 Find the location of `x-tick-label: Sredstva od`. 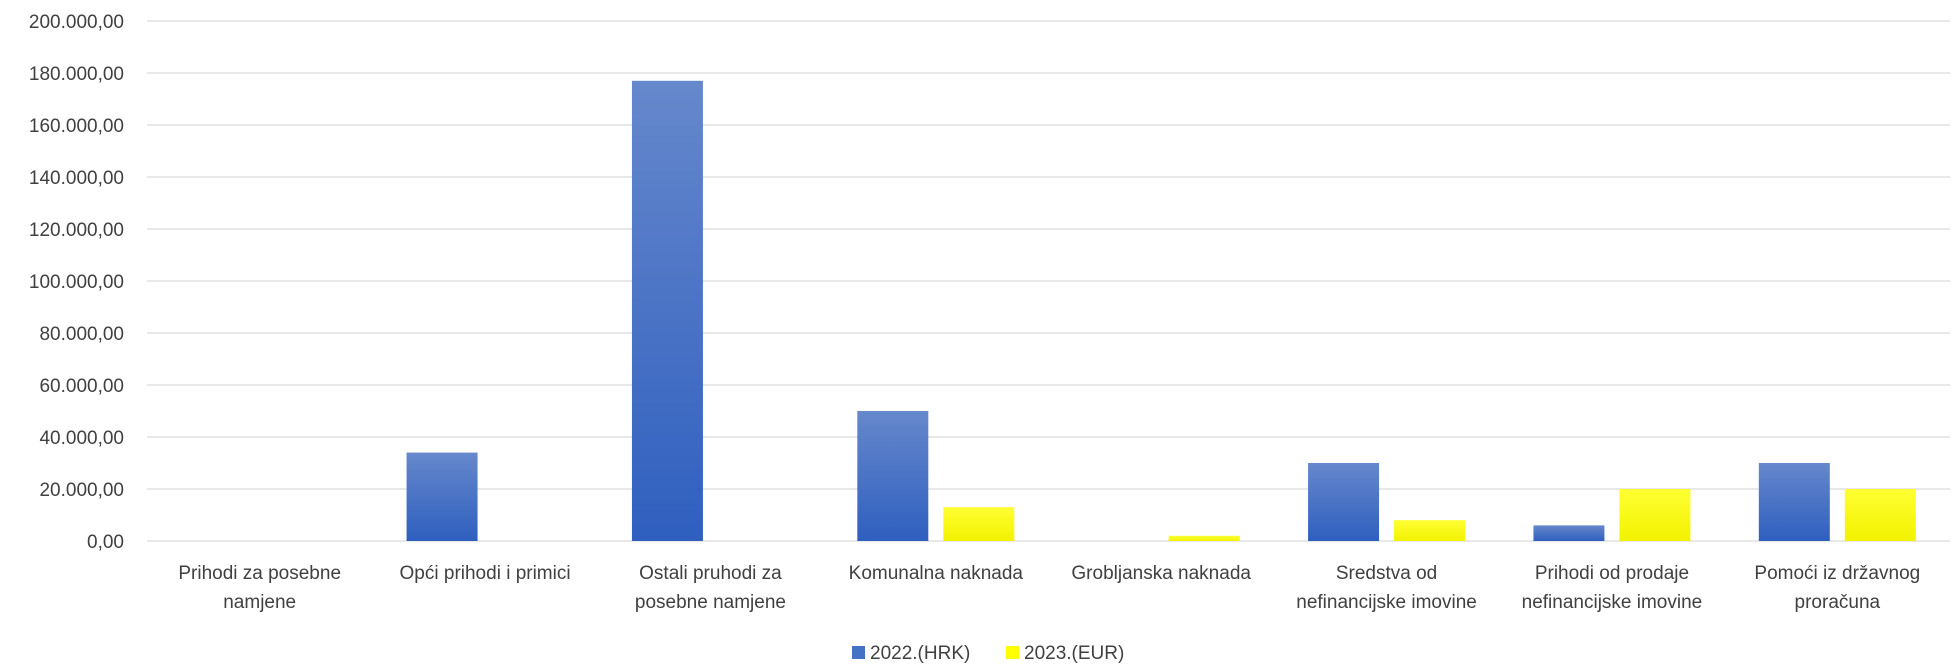

x-tick-label: Sredstva od is located at coordinates (1386, 573).